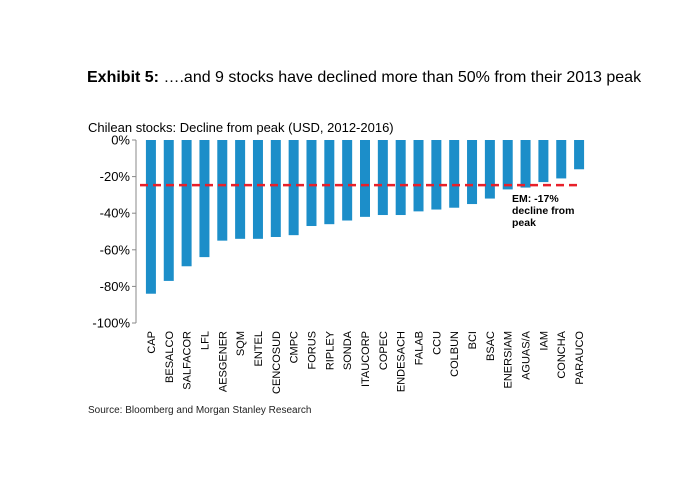 The height and width of the screenshot is (498, 700). I want to click on x-tick-label: CENCOSUD, so click(277, 362).